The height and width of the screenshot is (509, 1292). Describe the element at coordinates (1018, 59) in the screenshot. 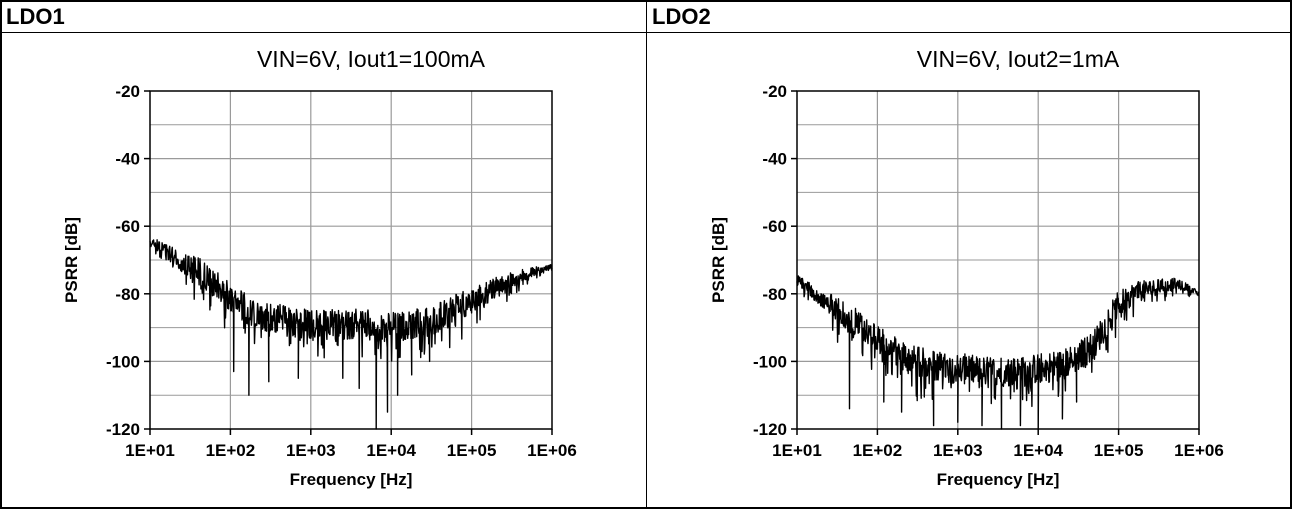

I see `chart-title: VIN=6V, Iout2=1mA` at that location.